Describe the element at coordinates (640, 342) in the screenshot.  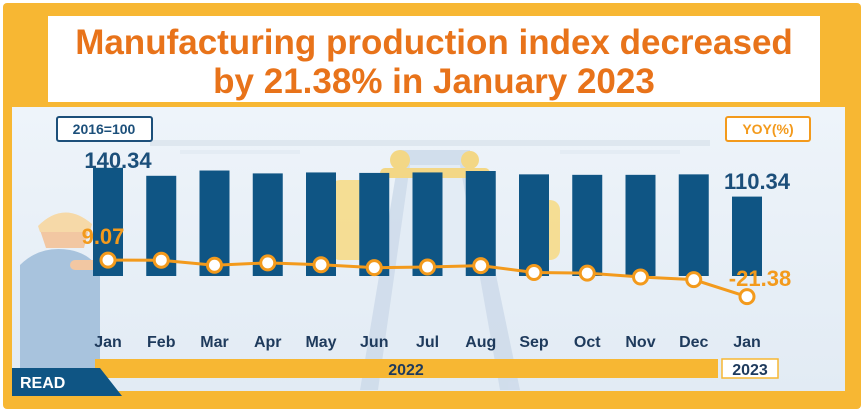
I see `month-label-10: Nov` at that location.